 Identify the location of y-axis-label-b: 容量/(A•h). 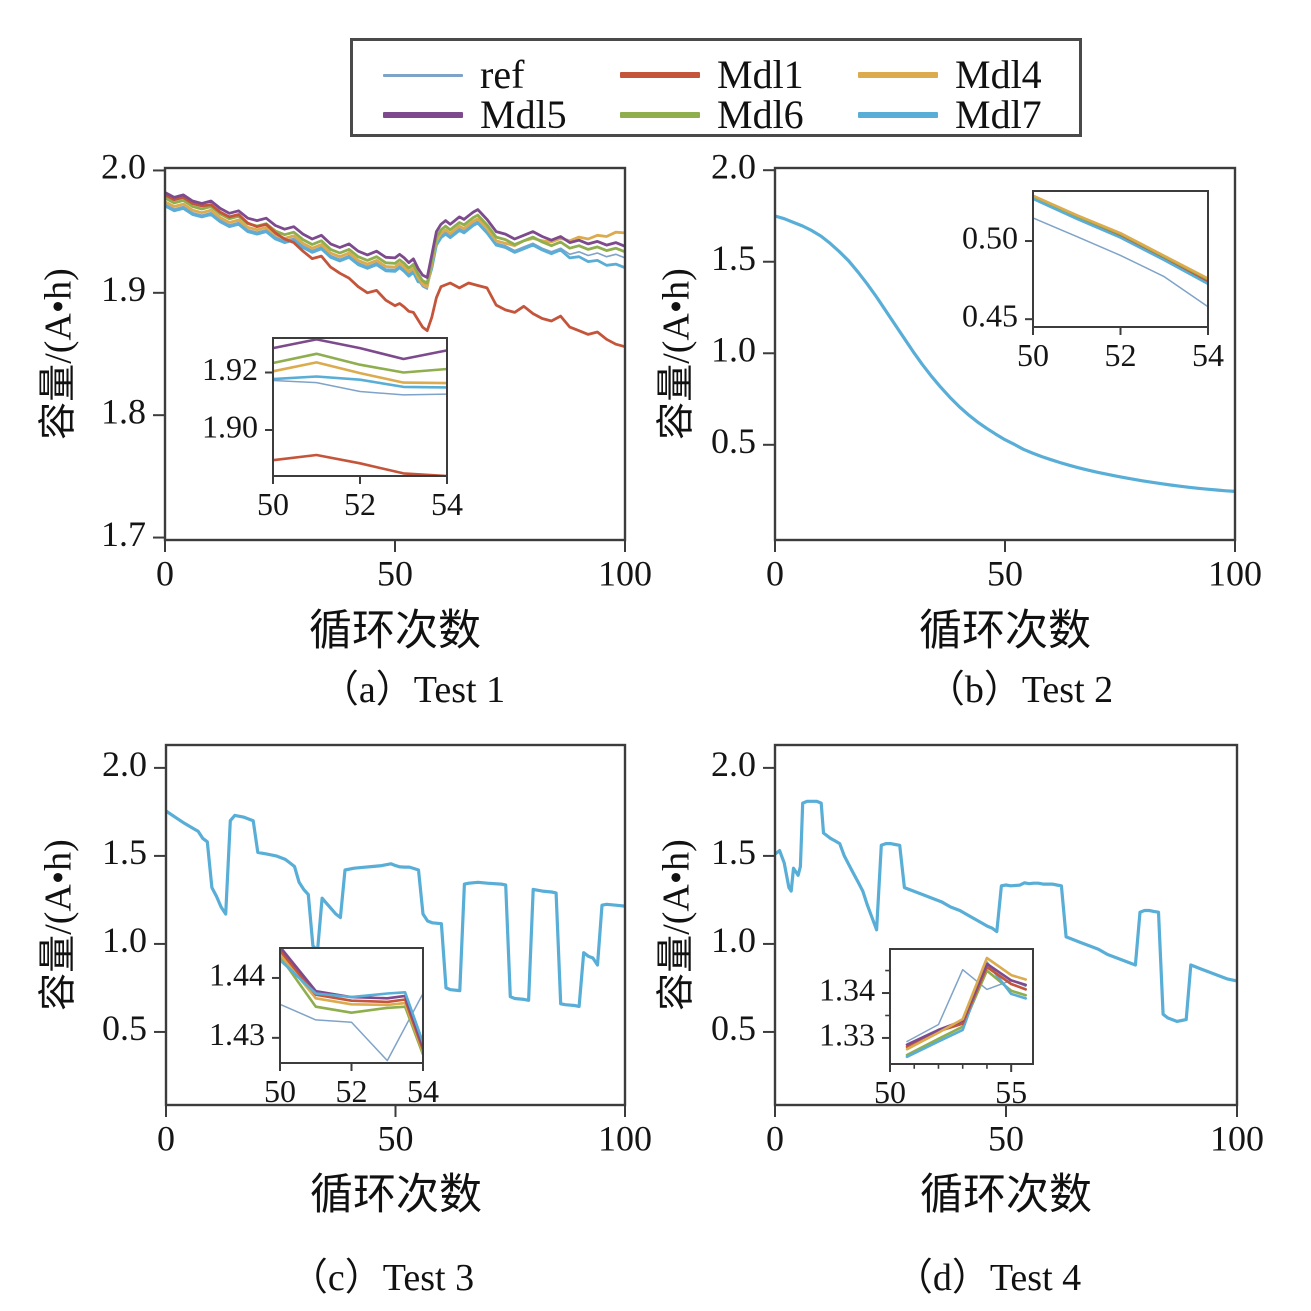
(676, 354).